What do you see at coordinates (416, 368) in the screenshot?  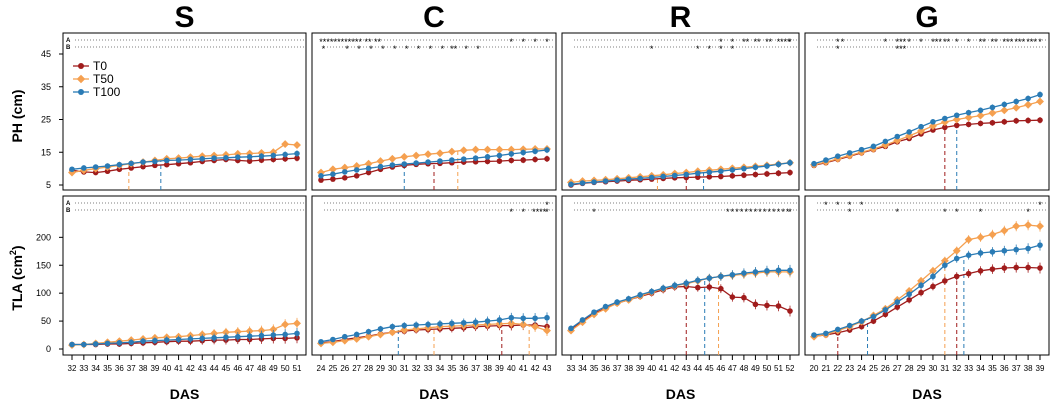 I see `x-tick-label: 32` at bounding box center [416, 368].